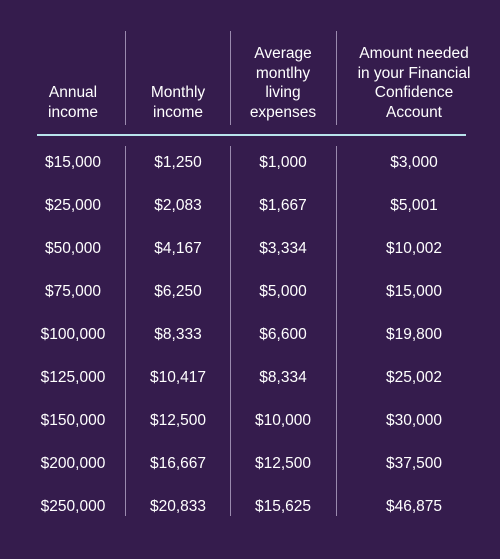 The width and height of the screenshot is (500, 559). I want to click on cell-monthly-expenses: $8,334, so click(283, 377).